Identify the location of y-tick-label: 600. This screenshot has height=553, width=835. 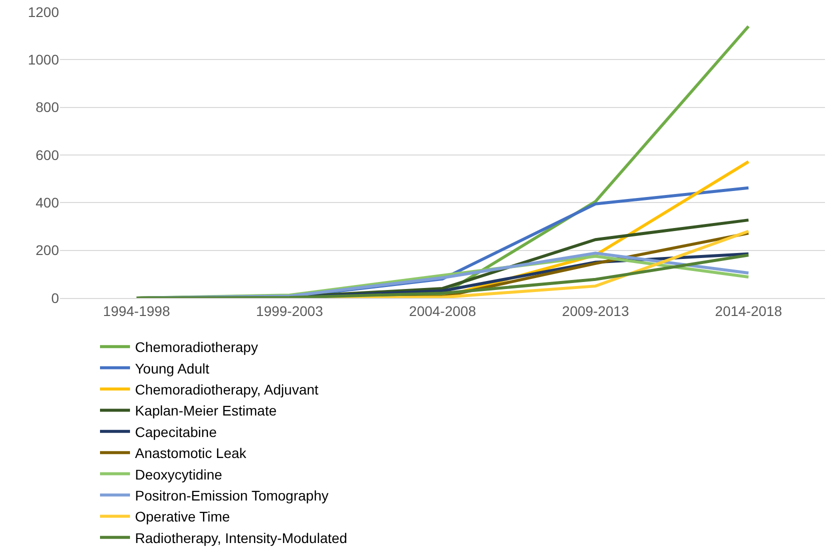
(48, 154).